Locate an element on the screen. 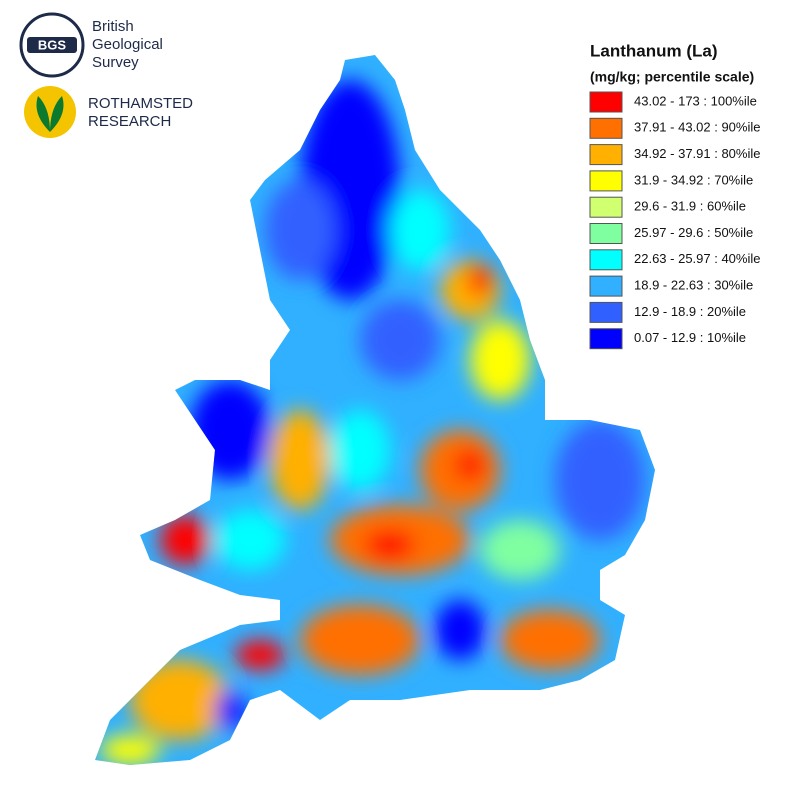  legend-label: 34.92 - 37.91 : 80%ile is located at coordinates (697, 153).